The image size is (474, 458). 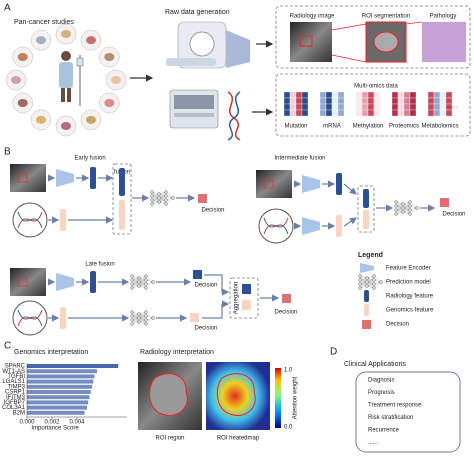 I want to click on application-item: Treatment response, so click(x=395, y=406).